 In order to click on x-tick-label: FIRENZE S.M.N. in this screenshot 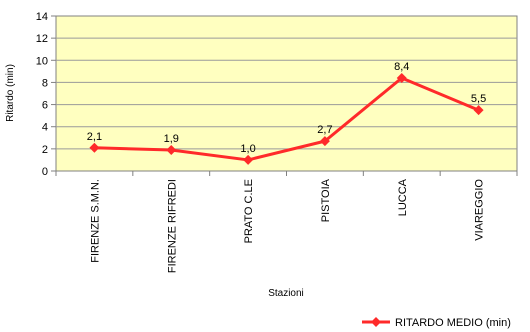, I will do `click(95, 221)`.